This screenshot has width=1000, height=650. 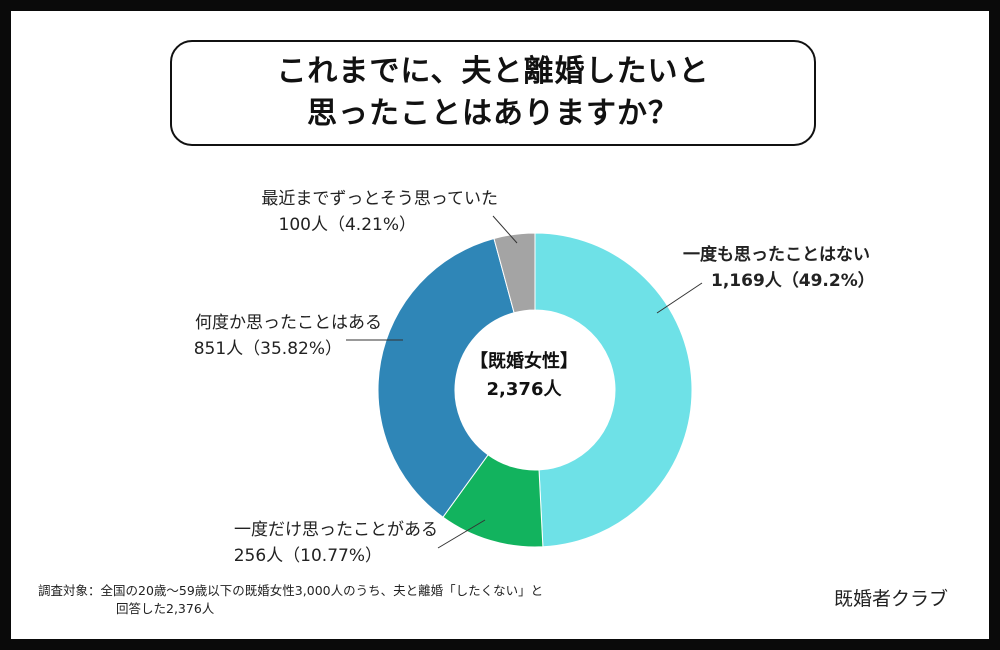 What do you see at coordinates (779, 268) in the screenshot?
I see `slice-label-never: 一度も思ったことはない 1,169人（49.2%）` at bounding box center [779, 268].